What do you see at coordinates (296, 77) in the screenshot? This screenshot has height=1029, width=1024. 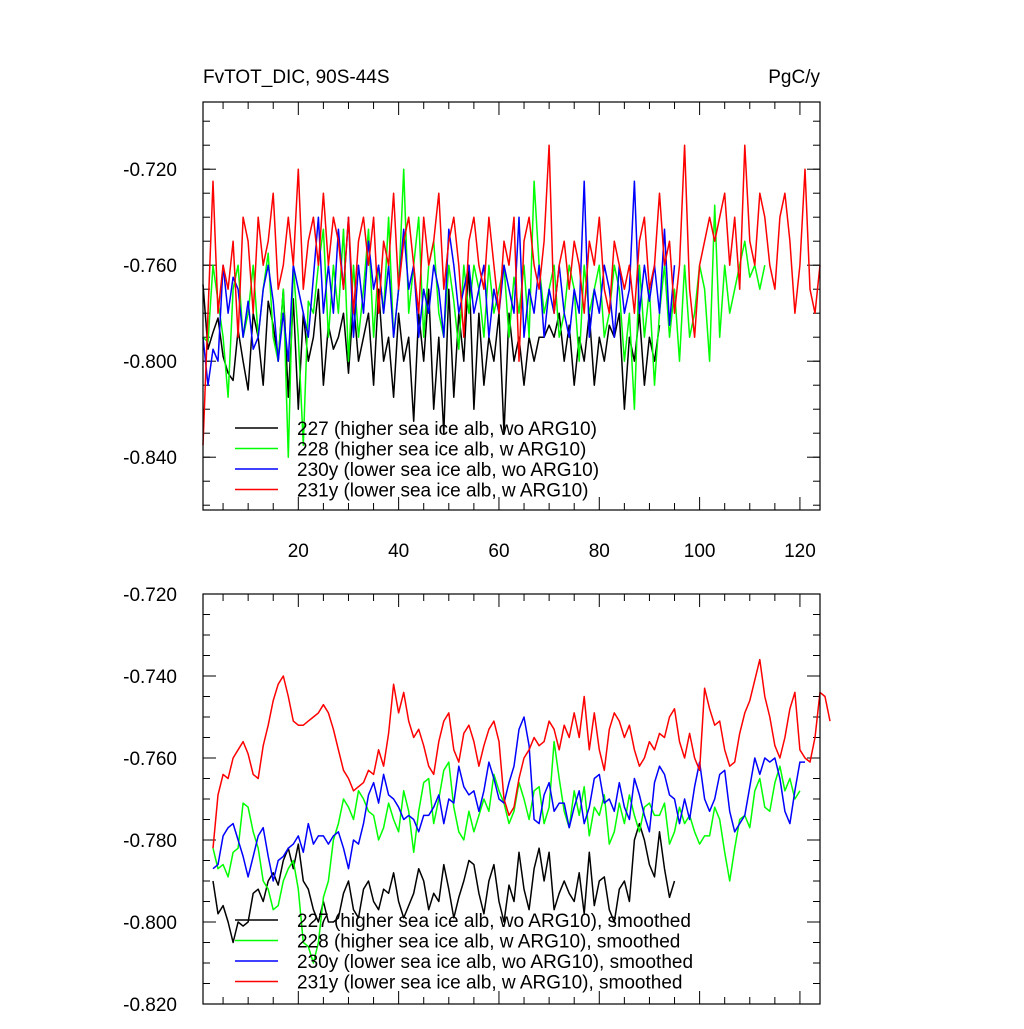 I see `chart-title-left: FvTOT_DIC, 90S-44S` at bounding box center [296, 77].